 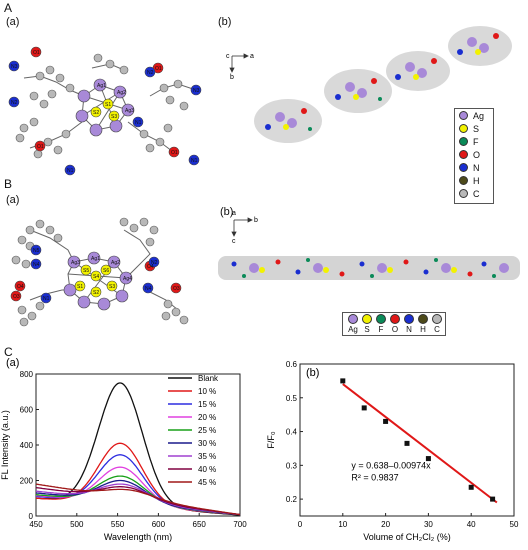 I want to click on x-axis-label: Volume of CH₂Cl₂ (%), so click(x=407, y=537).